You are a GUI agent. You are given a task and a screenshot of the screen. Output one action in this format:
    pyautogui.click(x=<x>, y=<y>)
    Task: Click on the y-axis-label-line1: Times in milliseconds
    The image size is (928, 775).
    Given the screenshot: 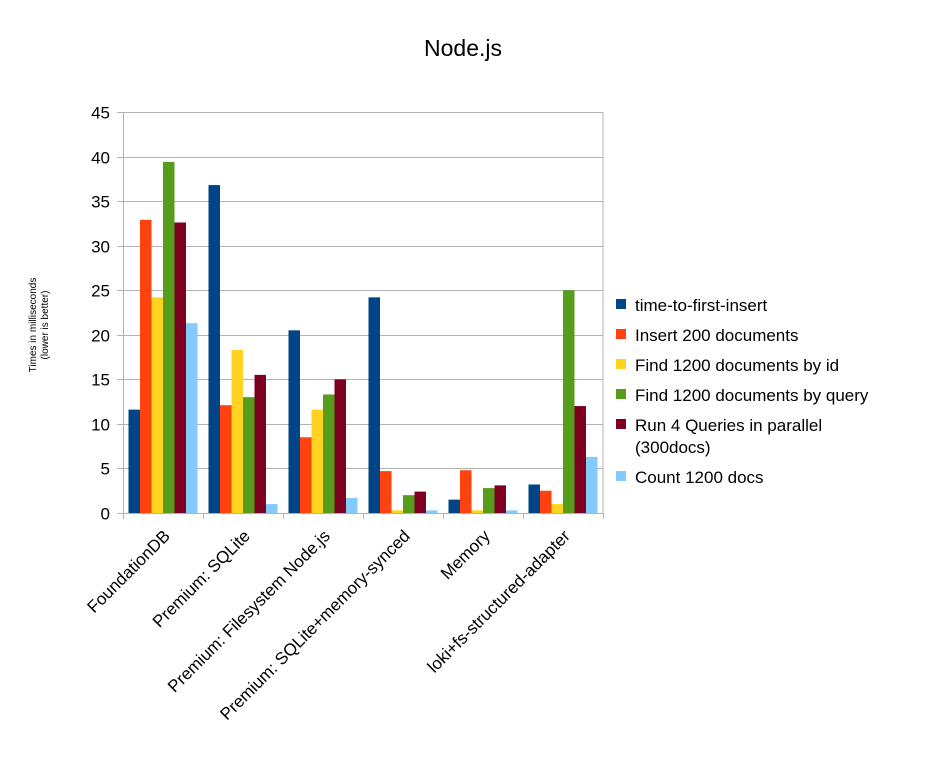 What is the action you would take?
    pyautogui.click(x=33, y=325)
    